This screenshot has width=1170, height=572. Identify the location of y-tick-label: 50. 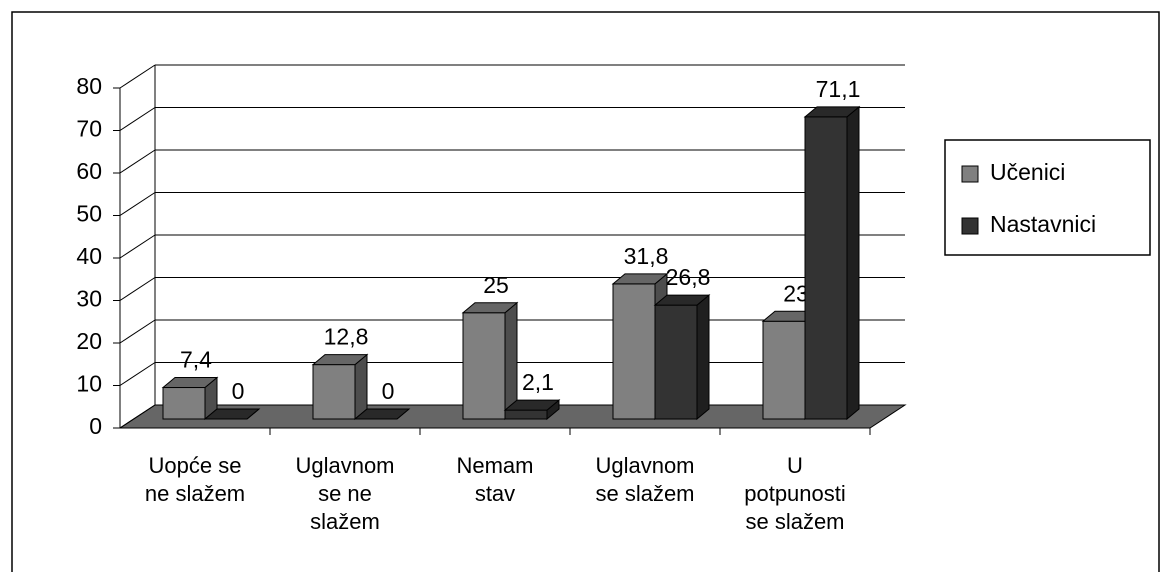
(89, 214).